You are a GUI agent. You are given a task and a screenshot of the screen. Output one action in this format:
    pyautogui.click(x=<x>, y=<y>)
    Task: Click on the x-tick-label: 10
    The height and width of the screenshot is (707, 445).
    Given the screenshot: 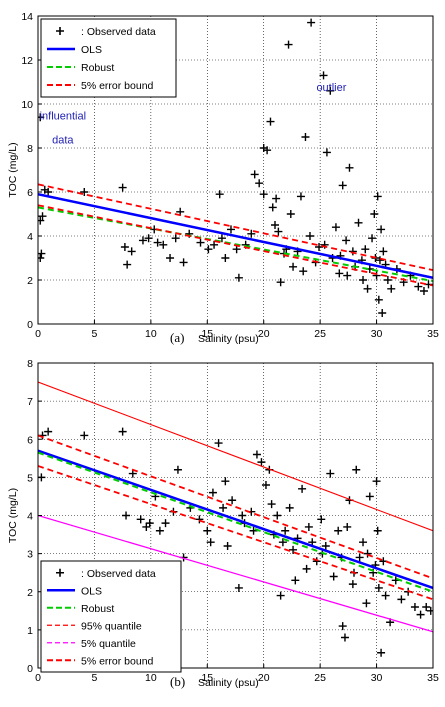 What is the action you would take?
    pyautogui.click(x=151, y=678)
    